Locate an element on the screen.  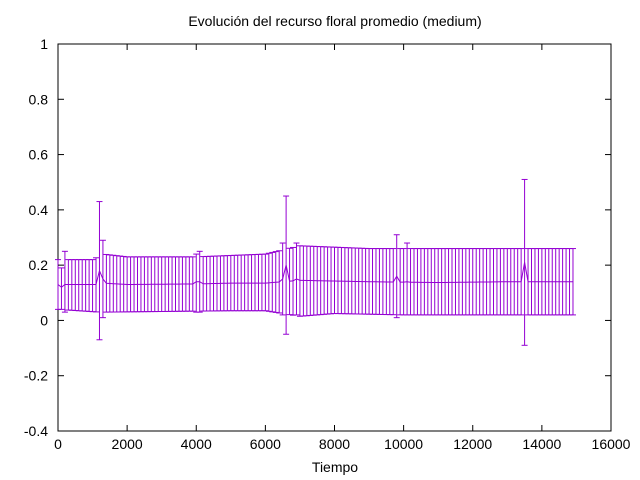
x-tick-label: 8000 is located at coordinates (334, 444).